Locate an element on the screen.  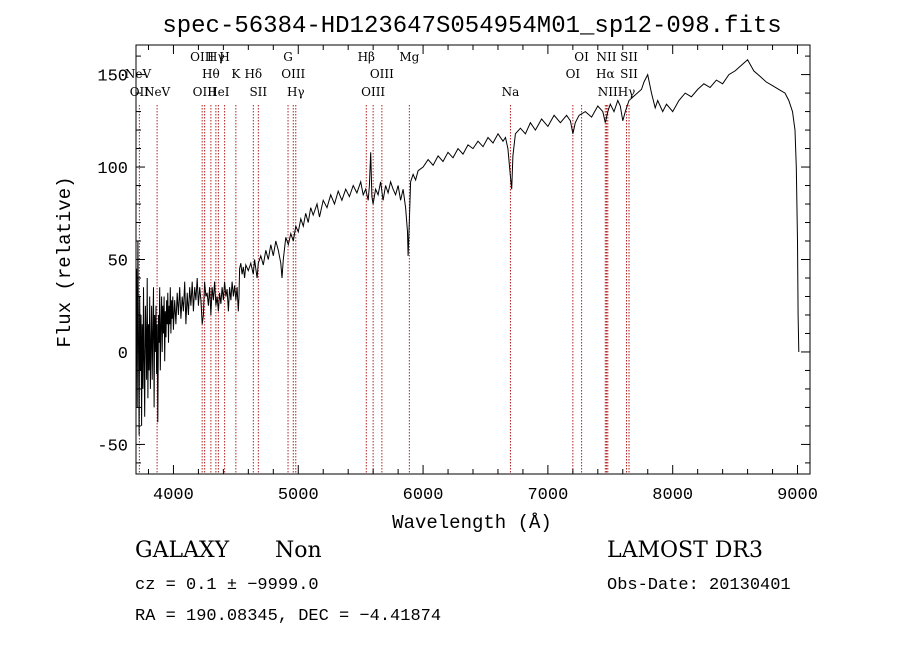
object-class: GALAXY is located at coordinates (182, 550).